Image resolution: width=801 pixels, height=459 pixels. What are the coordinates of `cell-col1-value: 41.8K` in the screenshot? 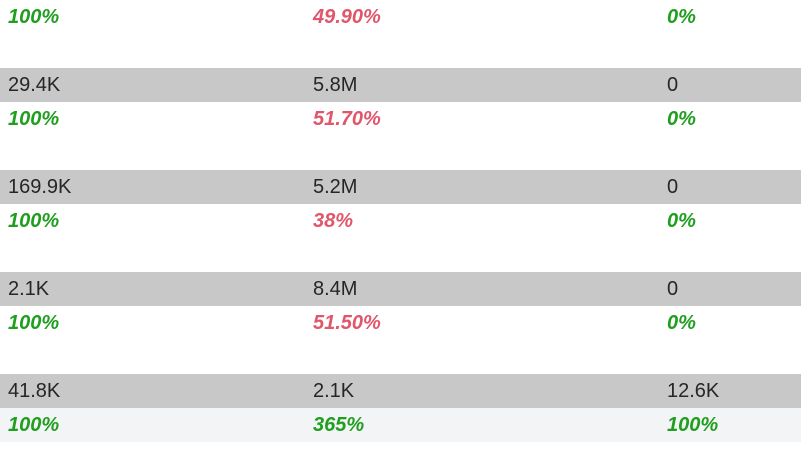 It's located at (34, 391).